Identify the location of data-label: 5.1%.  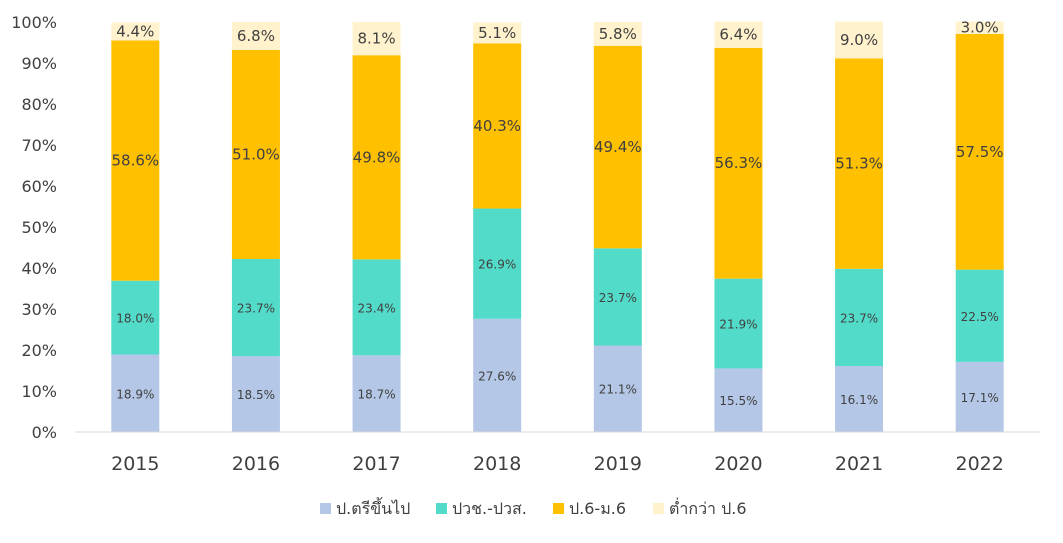
(497, 33).